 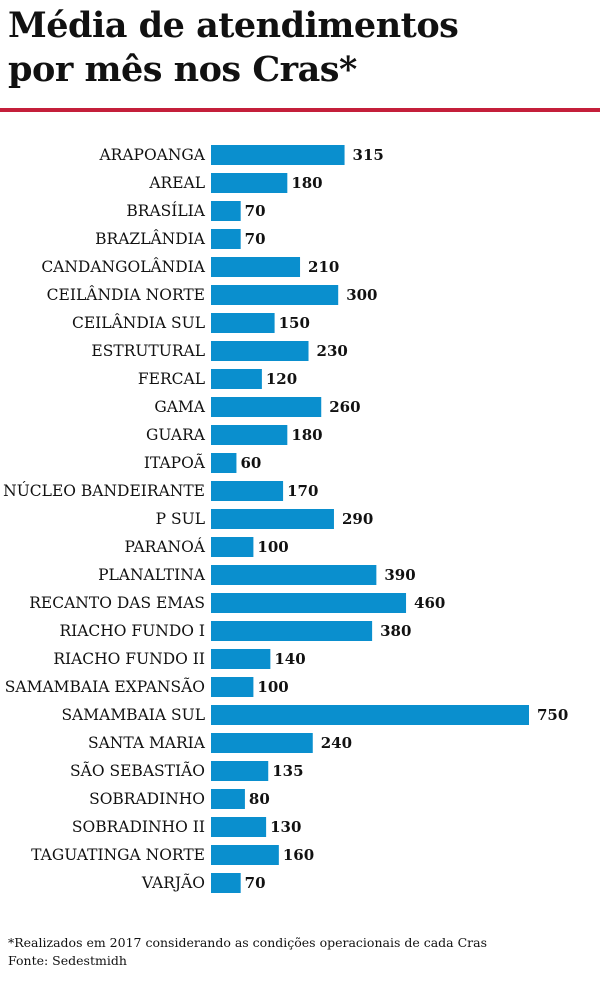 What do you see at coordinates (429, 603) in the screenshot?
I see `value-label: 460` at bounding box center [429, 603].